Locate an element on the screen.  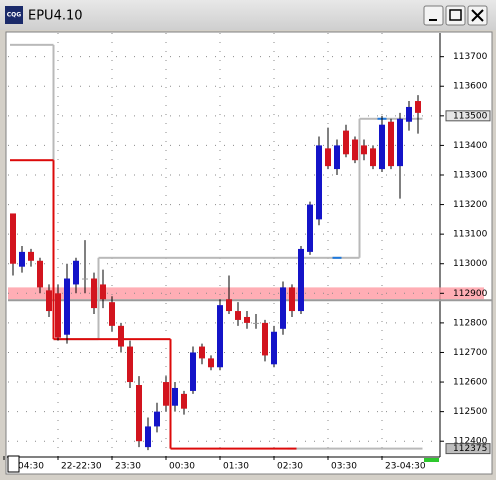
x-tick-label: 01:30 is located at coordinates (236, 467).